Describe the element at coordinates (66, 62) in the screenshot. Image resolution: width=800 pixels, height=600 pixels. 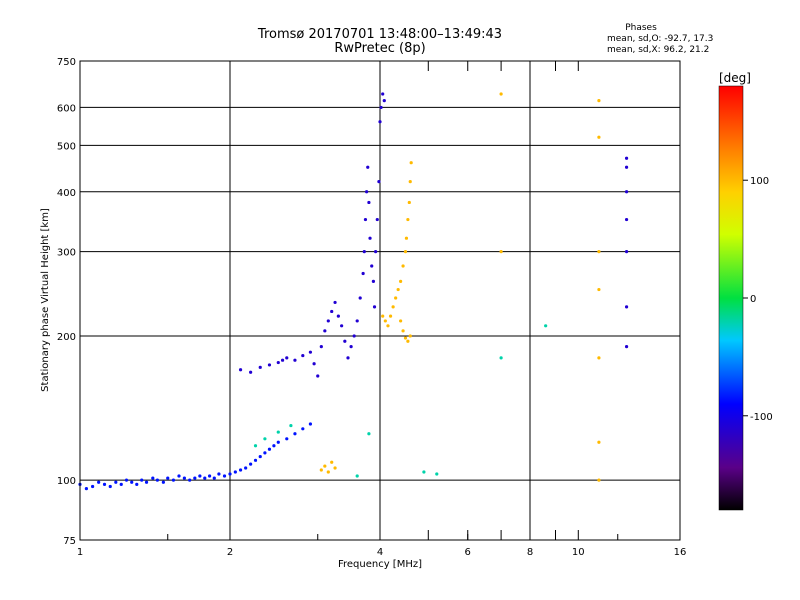
I see `y-tick-label: 750` at that location.